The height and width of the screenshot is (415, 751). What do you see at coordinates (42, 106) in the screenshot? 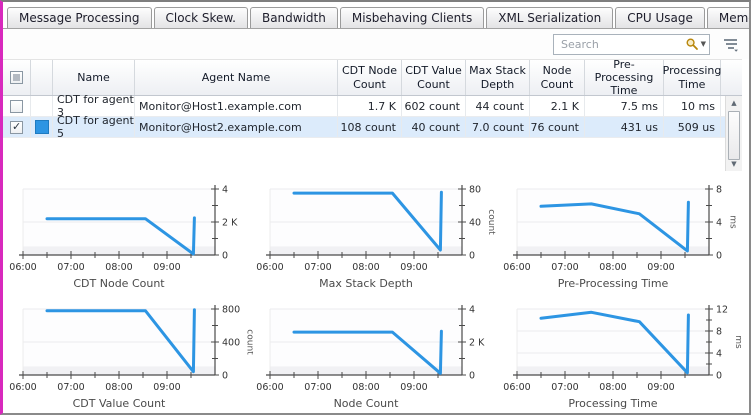
I see `series-color-cell` at bounding box center [42, 106].